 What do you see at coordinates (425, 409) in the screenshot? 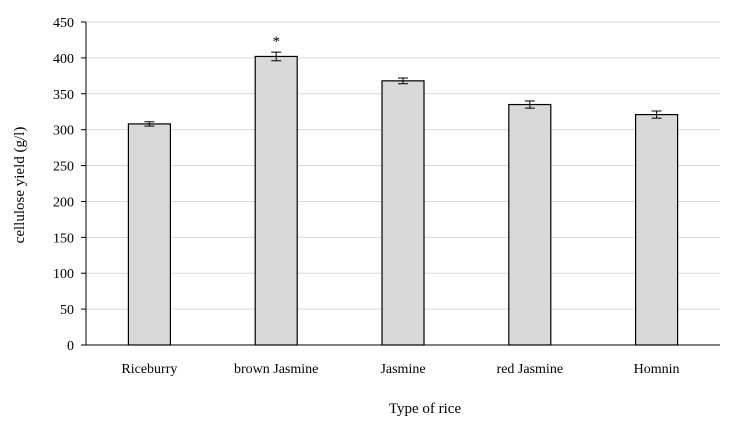
I see `x-axis-title: Type of rice` at bounding box center [425, 409].